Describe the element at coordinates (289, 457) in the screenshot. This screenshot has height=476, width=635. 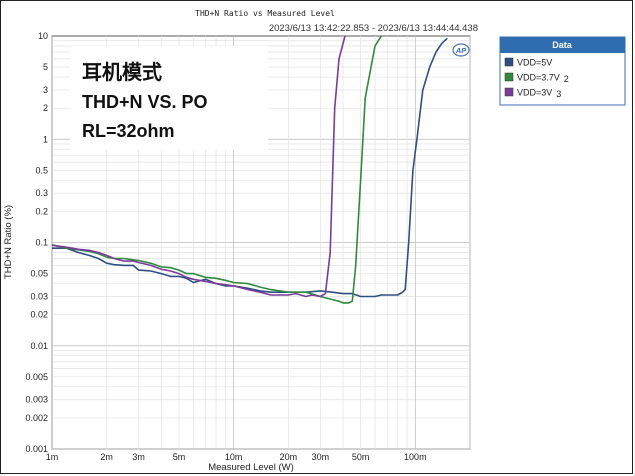
I see `x-tick-label: 20m` at that location.